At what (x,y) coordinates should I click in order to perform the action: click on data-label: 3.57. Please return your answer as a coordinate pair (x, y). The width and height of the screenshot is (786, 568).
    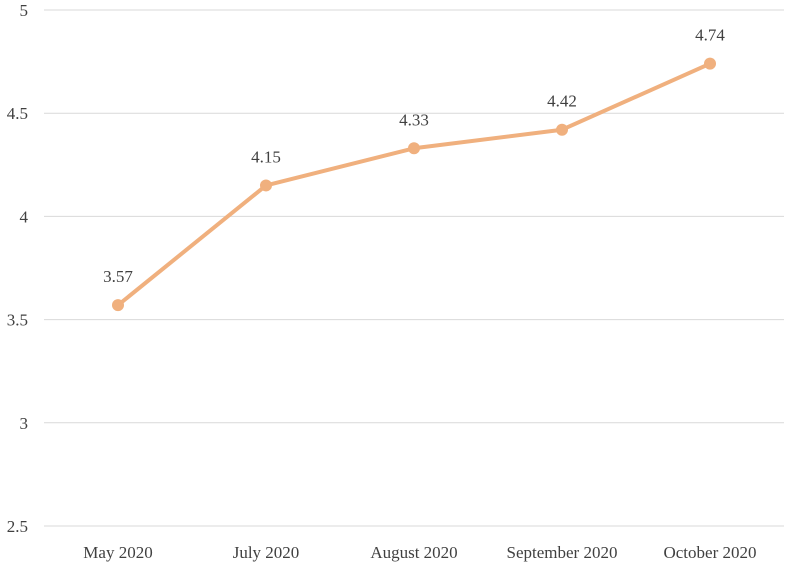
    Looking at the image, I should click on (118, 276).